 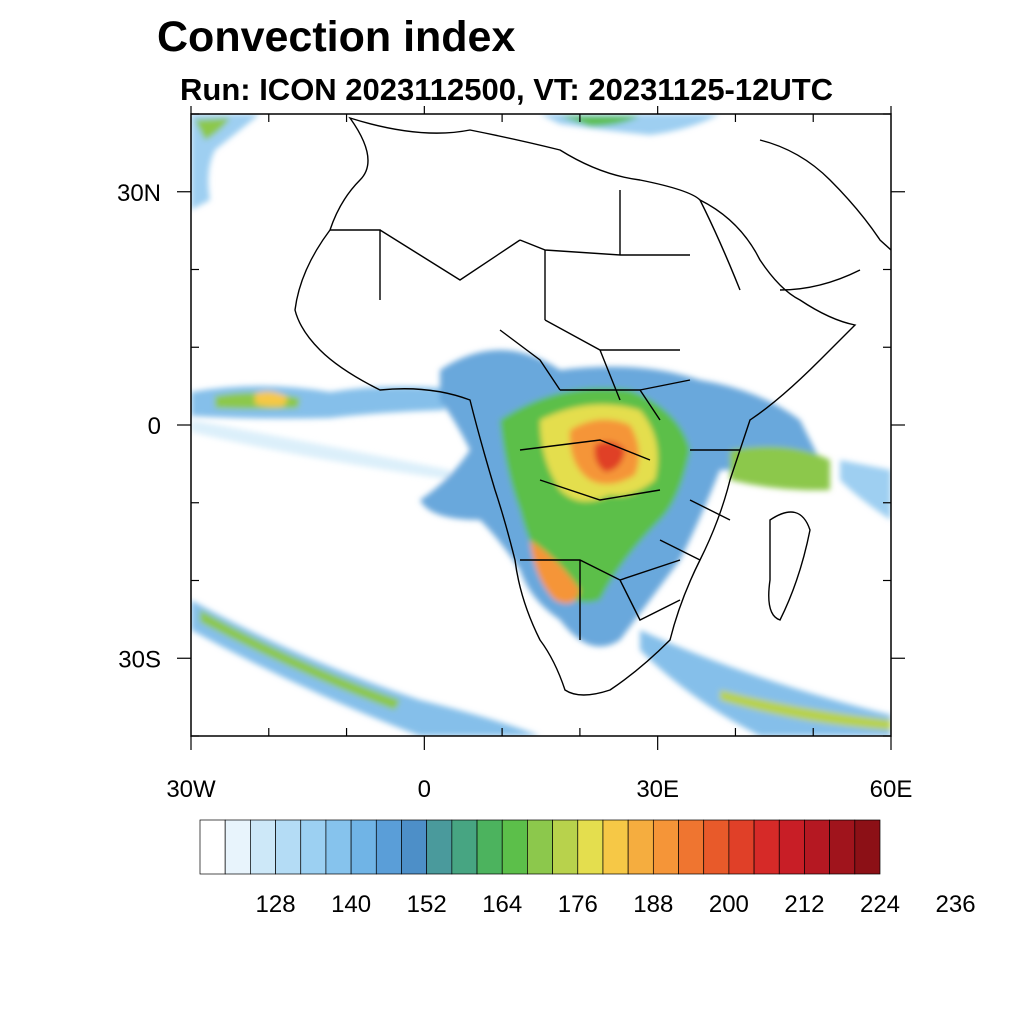 I want to click on colorbar-tick-label: 224, so click(x=880, y=904).